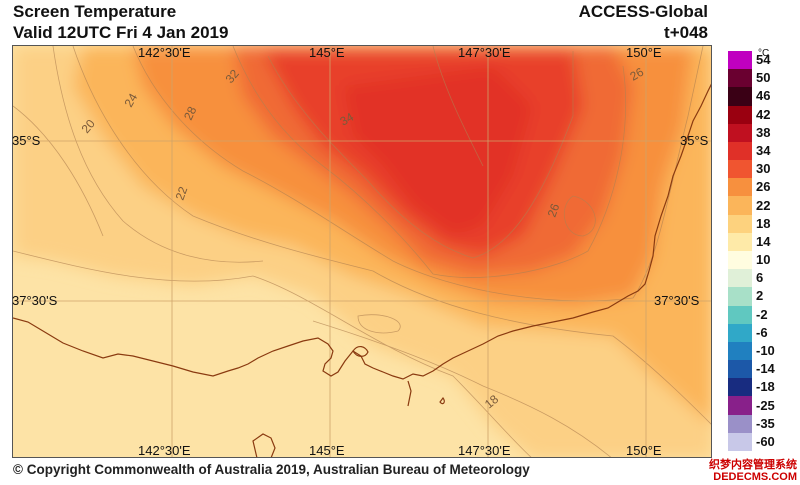 This screenshot has width=800, height=485. I want to click on lat-label-right-2: 37°30'S, so click(677, 300).